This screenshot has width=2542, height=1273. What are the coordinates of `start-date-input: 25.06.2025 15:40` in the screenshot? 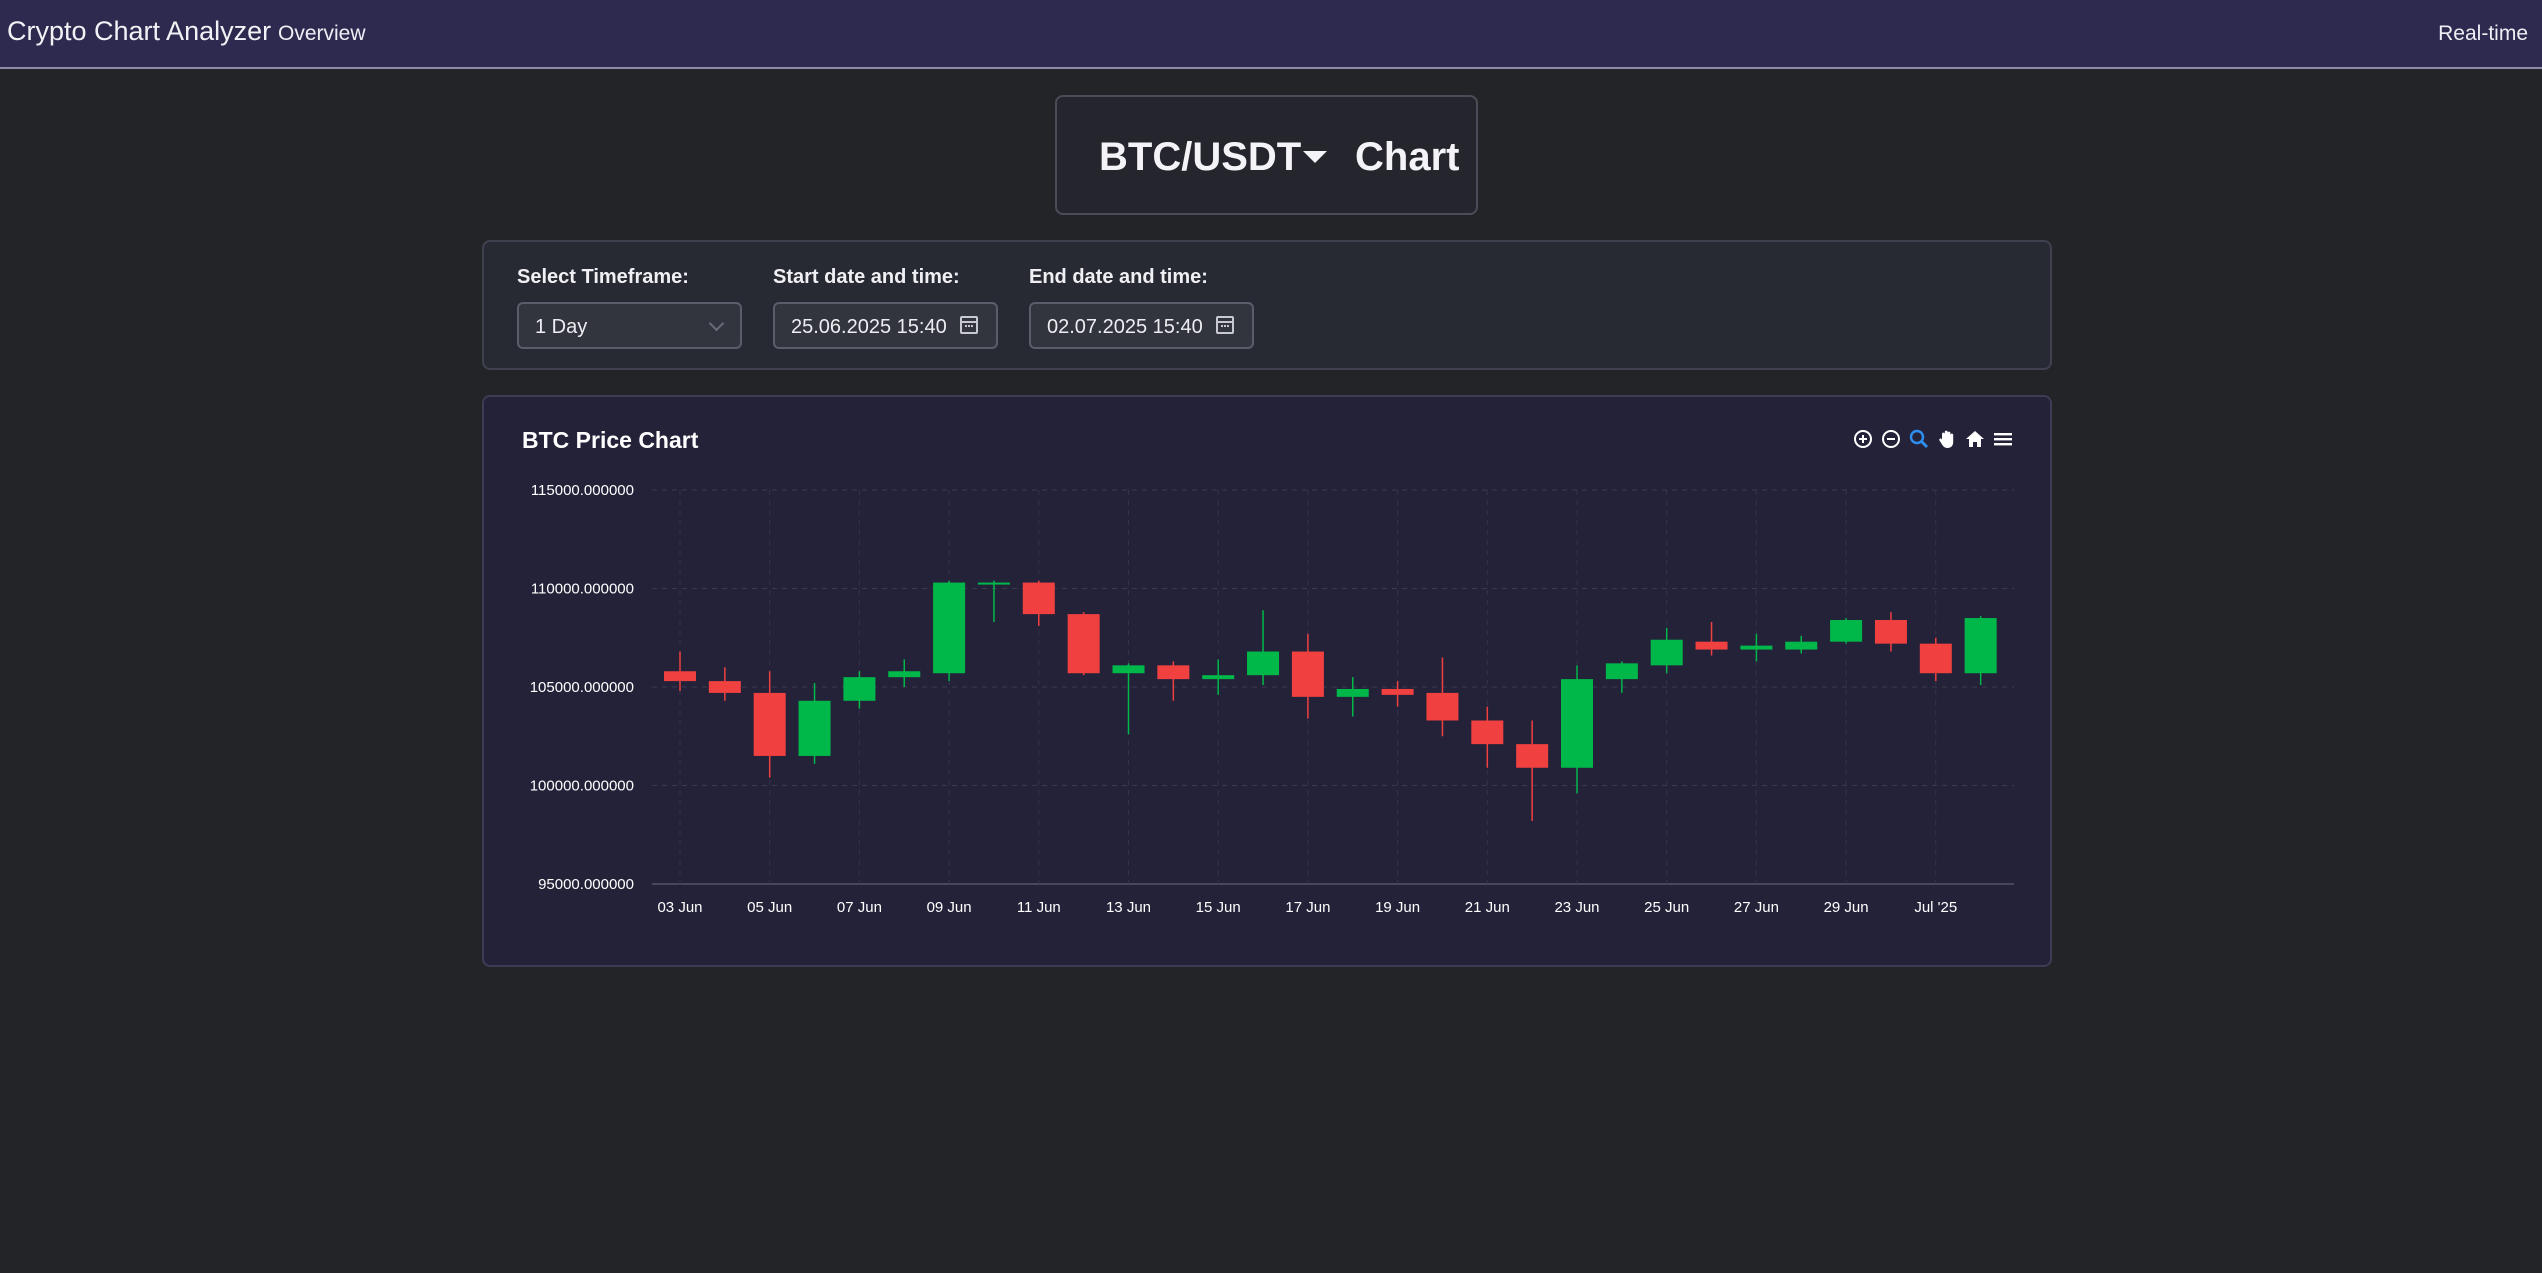 It's located at (885, 325).